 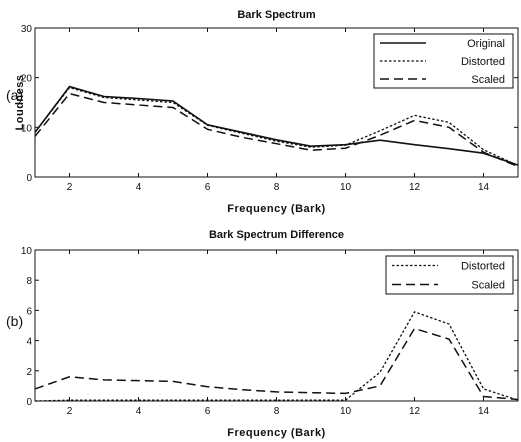 What do you see at coordinates (29, 342) in the screenshot?
I see `y-tick-label: 4` at bounding box center [29, 342].